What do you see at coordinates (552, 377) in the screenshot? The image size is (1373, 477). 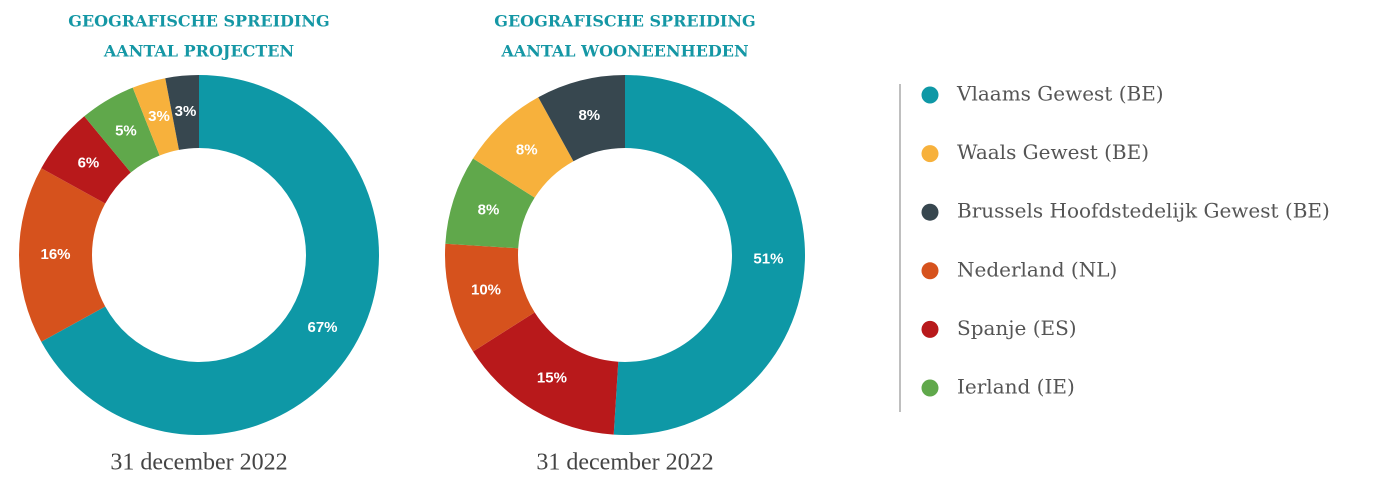 I see `slice-label: 15%` at bounding box center [552, 377].